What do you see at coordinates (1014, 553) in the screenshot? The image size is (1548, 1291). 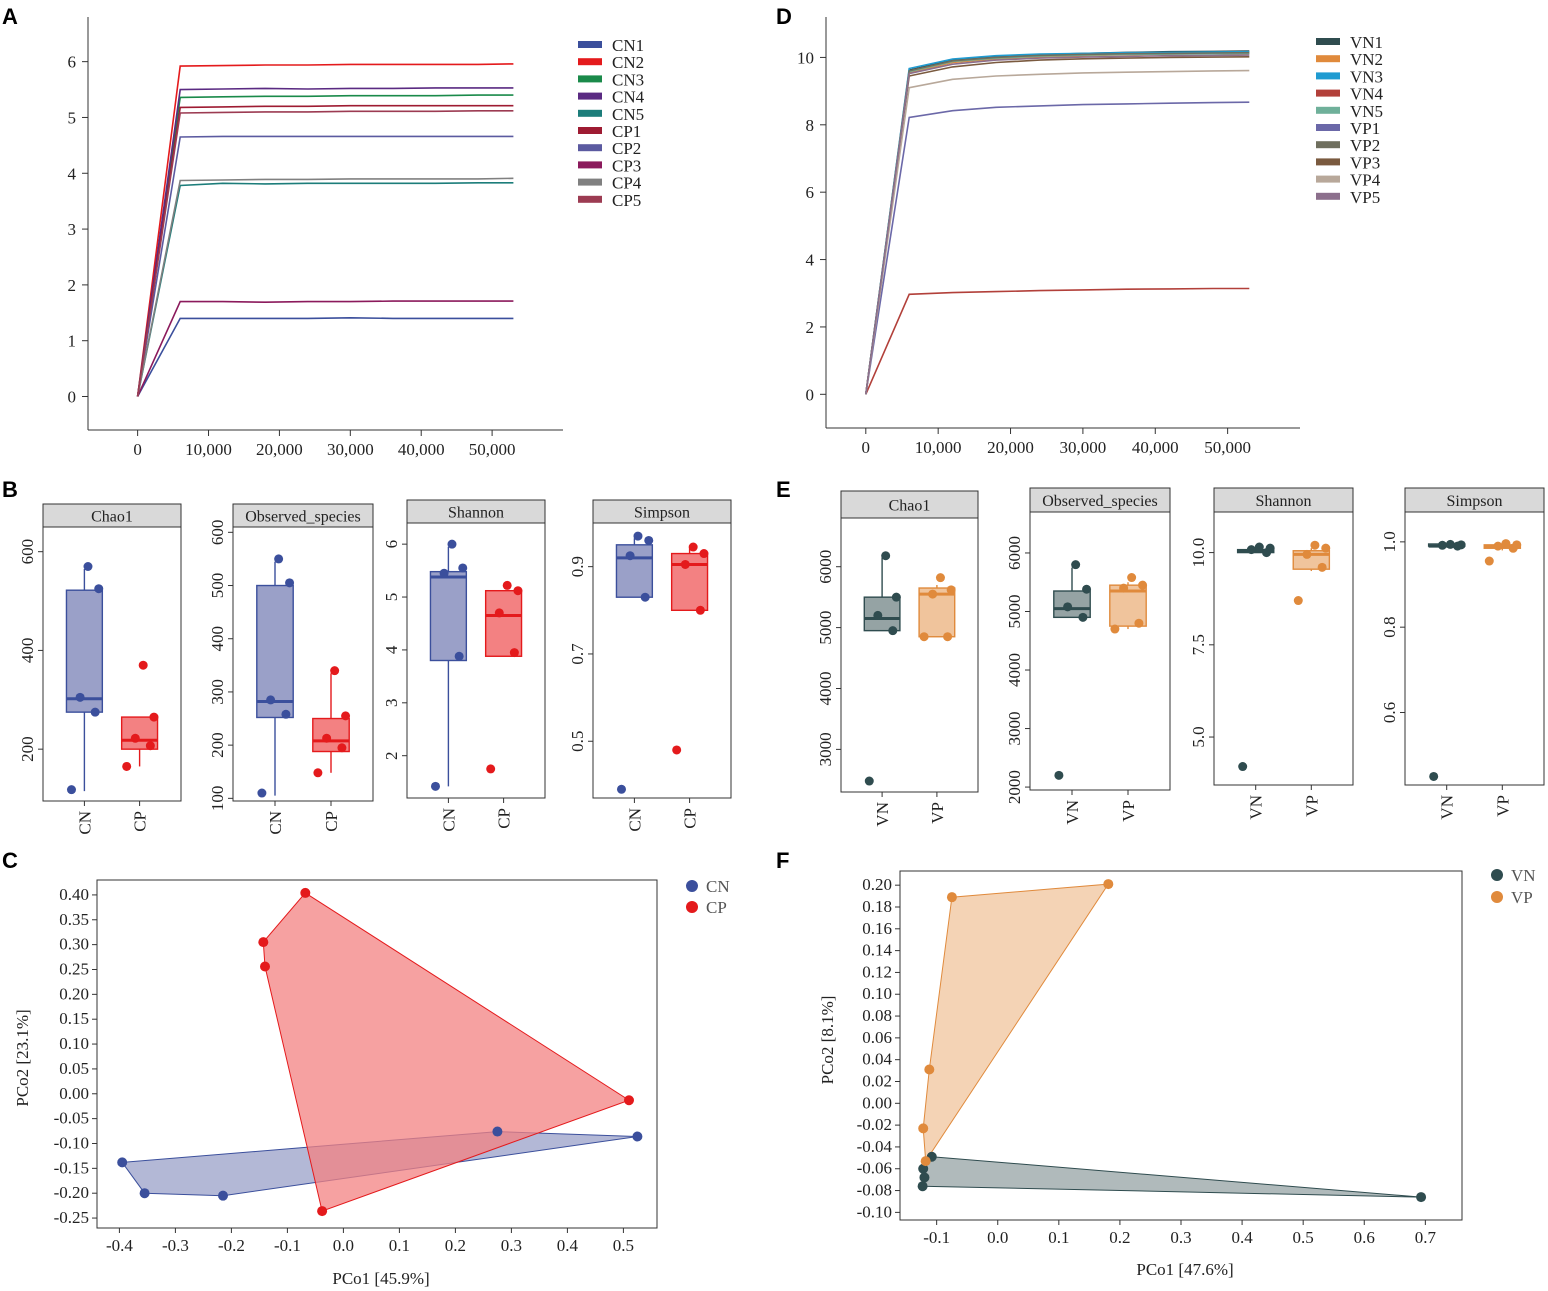 I see `y-tick-label: 6000` at bounding box center [1014, 553].